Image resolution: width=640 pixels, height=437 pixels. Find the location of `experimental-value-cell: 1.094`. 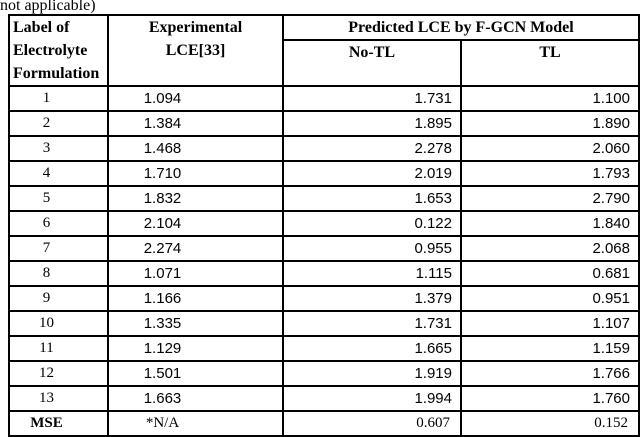

experimental-value-cell: 1.094 is located at coordinates (195, 98).